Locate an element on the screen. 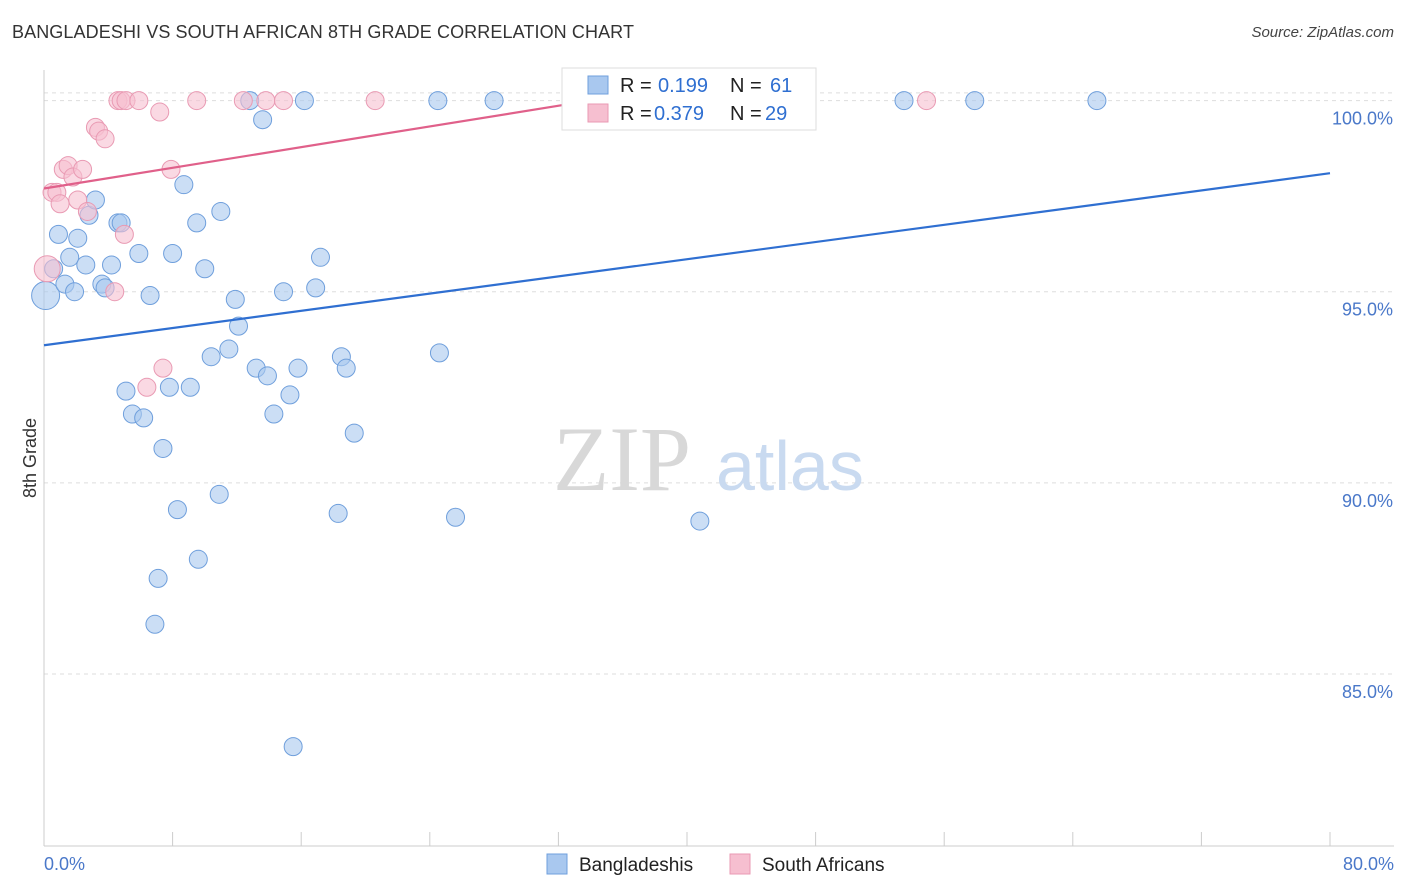  legend-r-label-pink: R = is located at coordinates (636, 114).